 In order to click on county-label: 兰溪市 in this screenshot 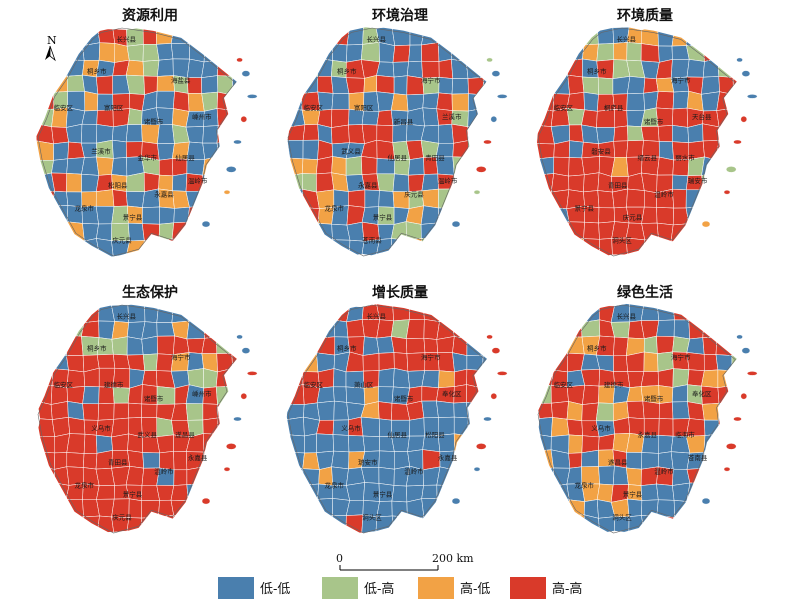, I will do `click(101, 150)`.